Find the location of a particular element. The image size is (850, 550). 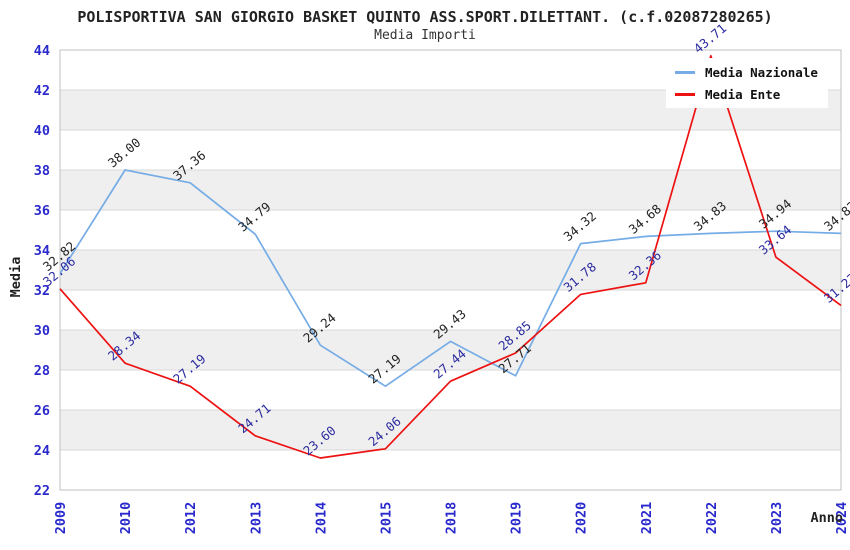

x-tick-label: 2010 is located at coordinates (126, 518).